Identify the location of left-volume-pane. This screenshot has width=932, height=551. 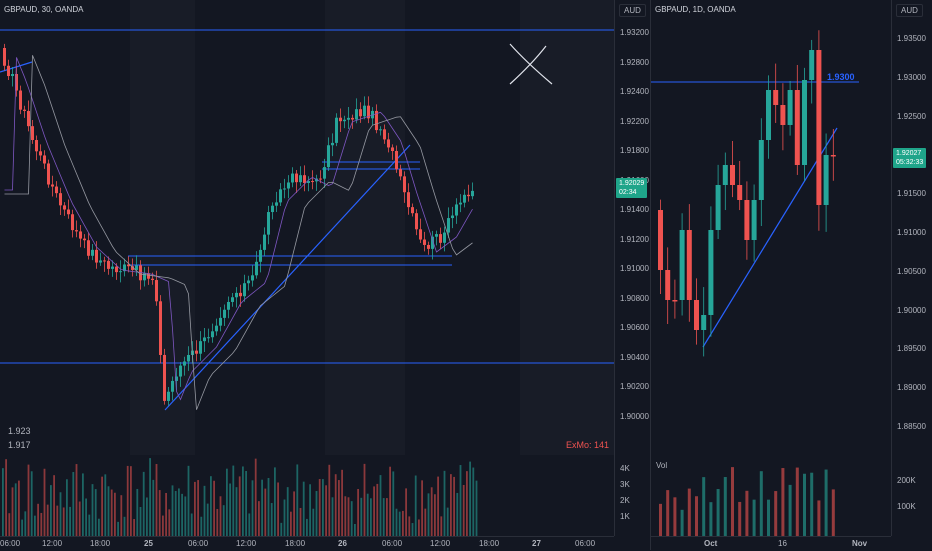
(307, 495).